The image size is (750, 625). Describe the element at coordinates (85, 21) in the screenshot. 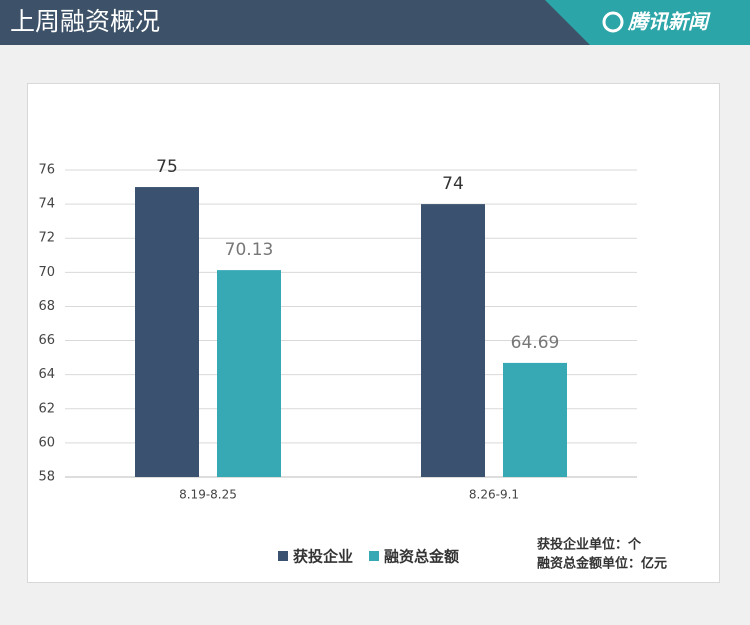

I see `header-title: 上周融资概况` at that location.